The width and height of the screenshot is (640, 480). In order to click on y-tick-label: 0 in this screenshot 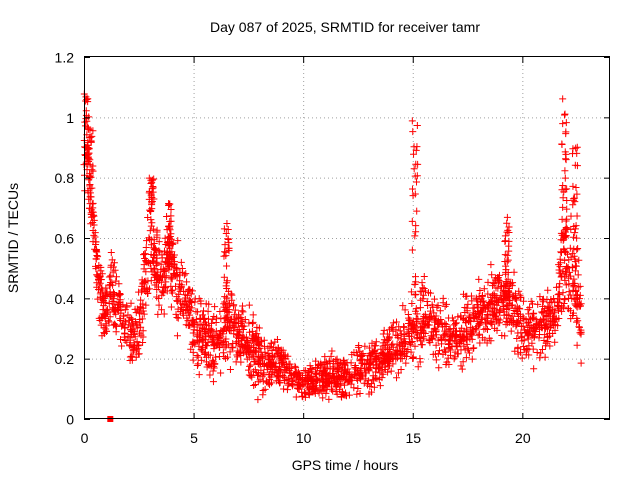, I will do `click(70, 420)`.